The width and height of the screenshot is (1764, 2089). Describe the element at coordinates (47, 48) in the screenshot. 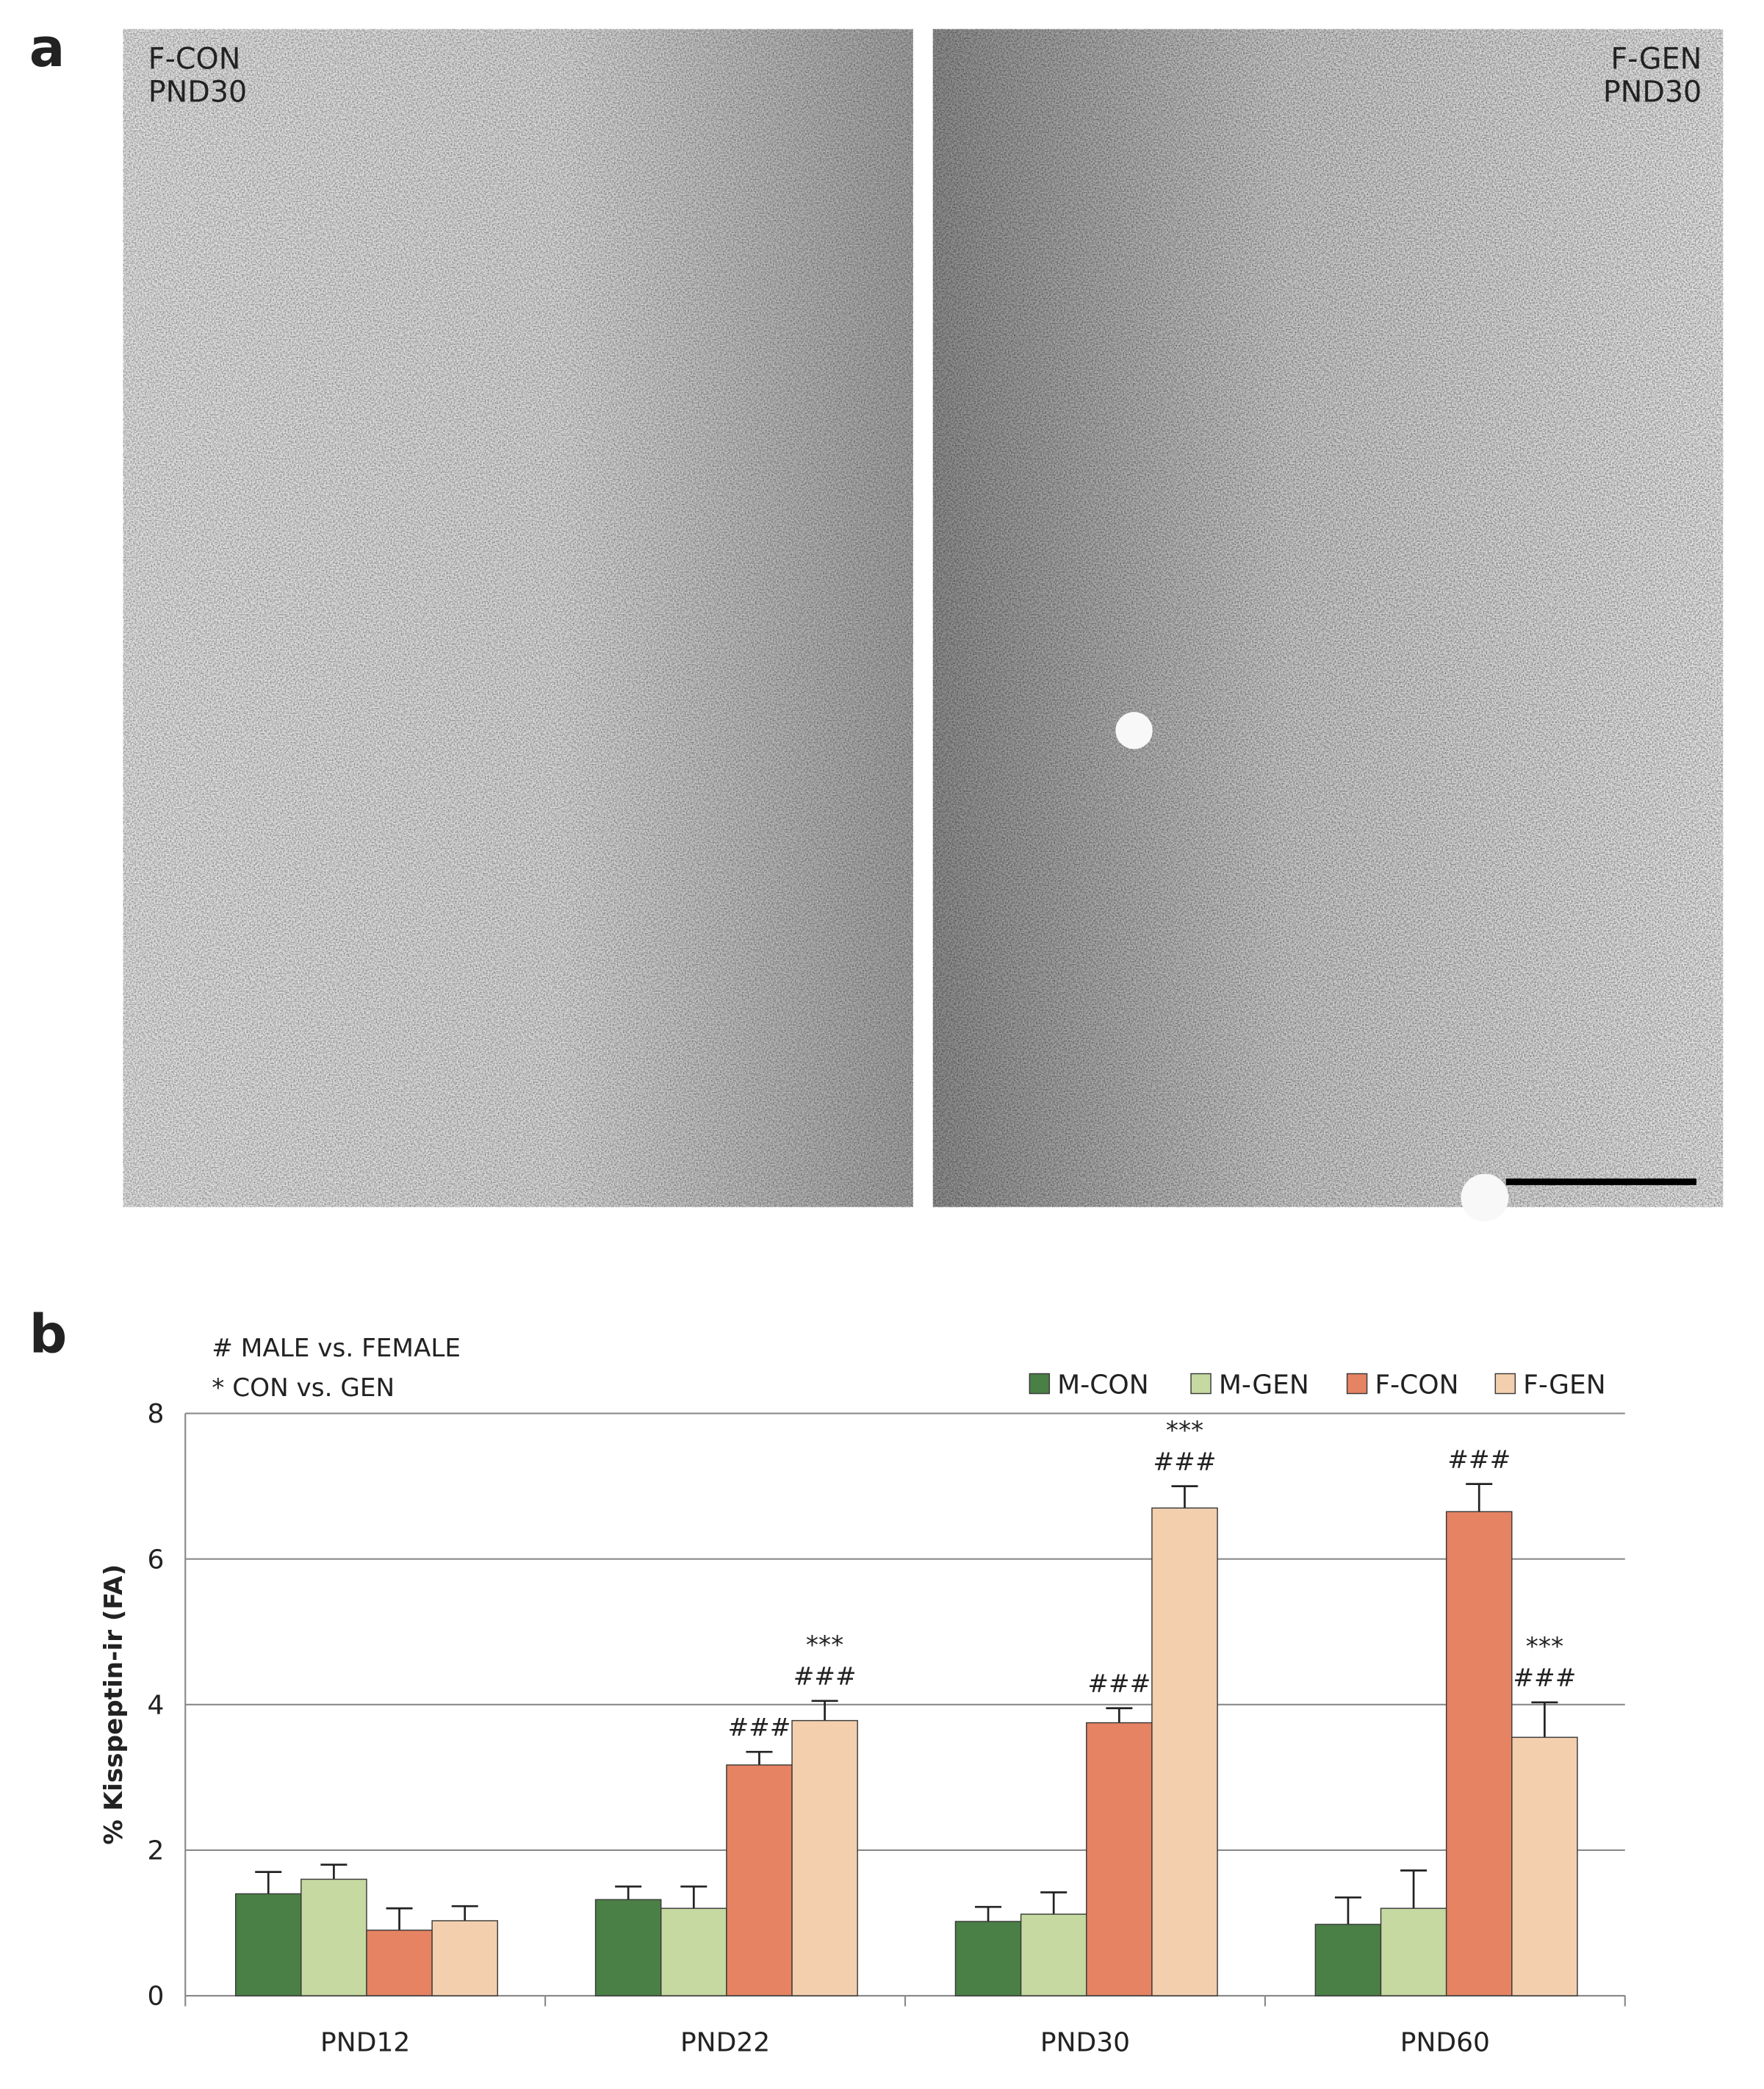

I see `panel-label: a` at that location.